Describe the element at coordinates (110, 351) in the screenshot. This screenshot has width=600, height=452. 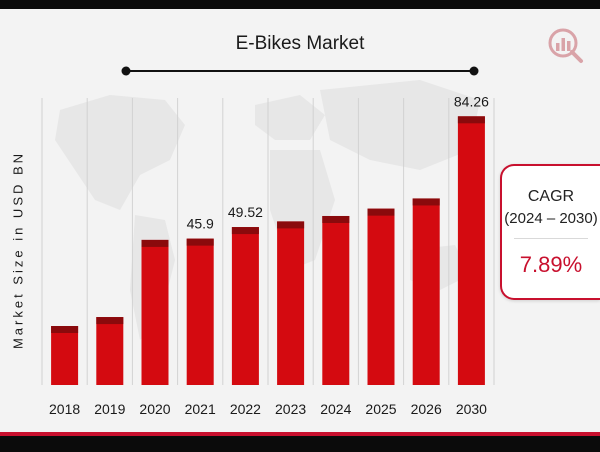
I see `bar-2019` at that location.